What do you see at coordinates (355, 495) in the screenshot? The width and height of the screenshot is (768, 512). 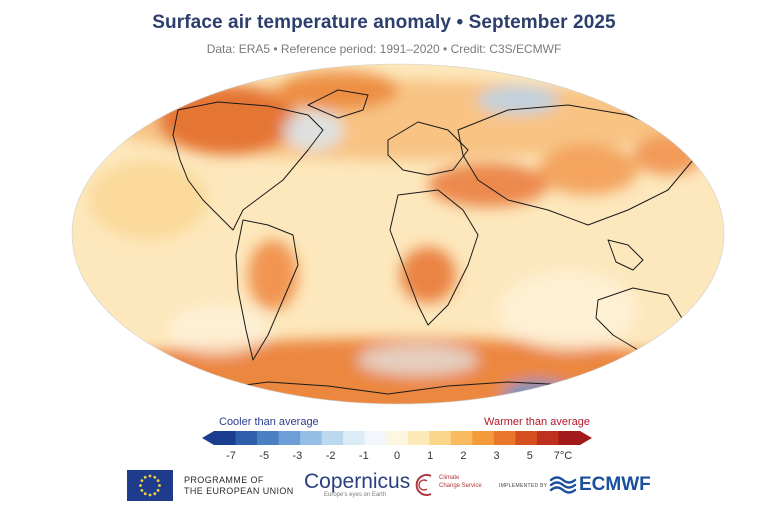 I see `copernicus-tagline: Europe's eyes on Earth` at bounding box center [355, 495].